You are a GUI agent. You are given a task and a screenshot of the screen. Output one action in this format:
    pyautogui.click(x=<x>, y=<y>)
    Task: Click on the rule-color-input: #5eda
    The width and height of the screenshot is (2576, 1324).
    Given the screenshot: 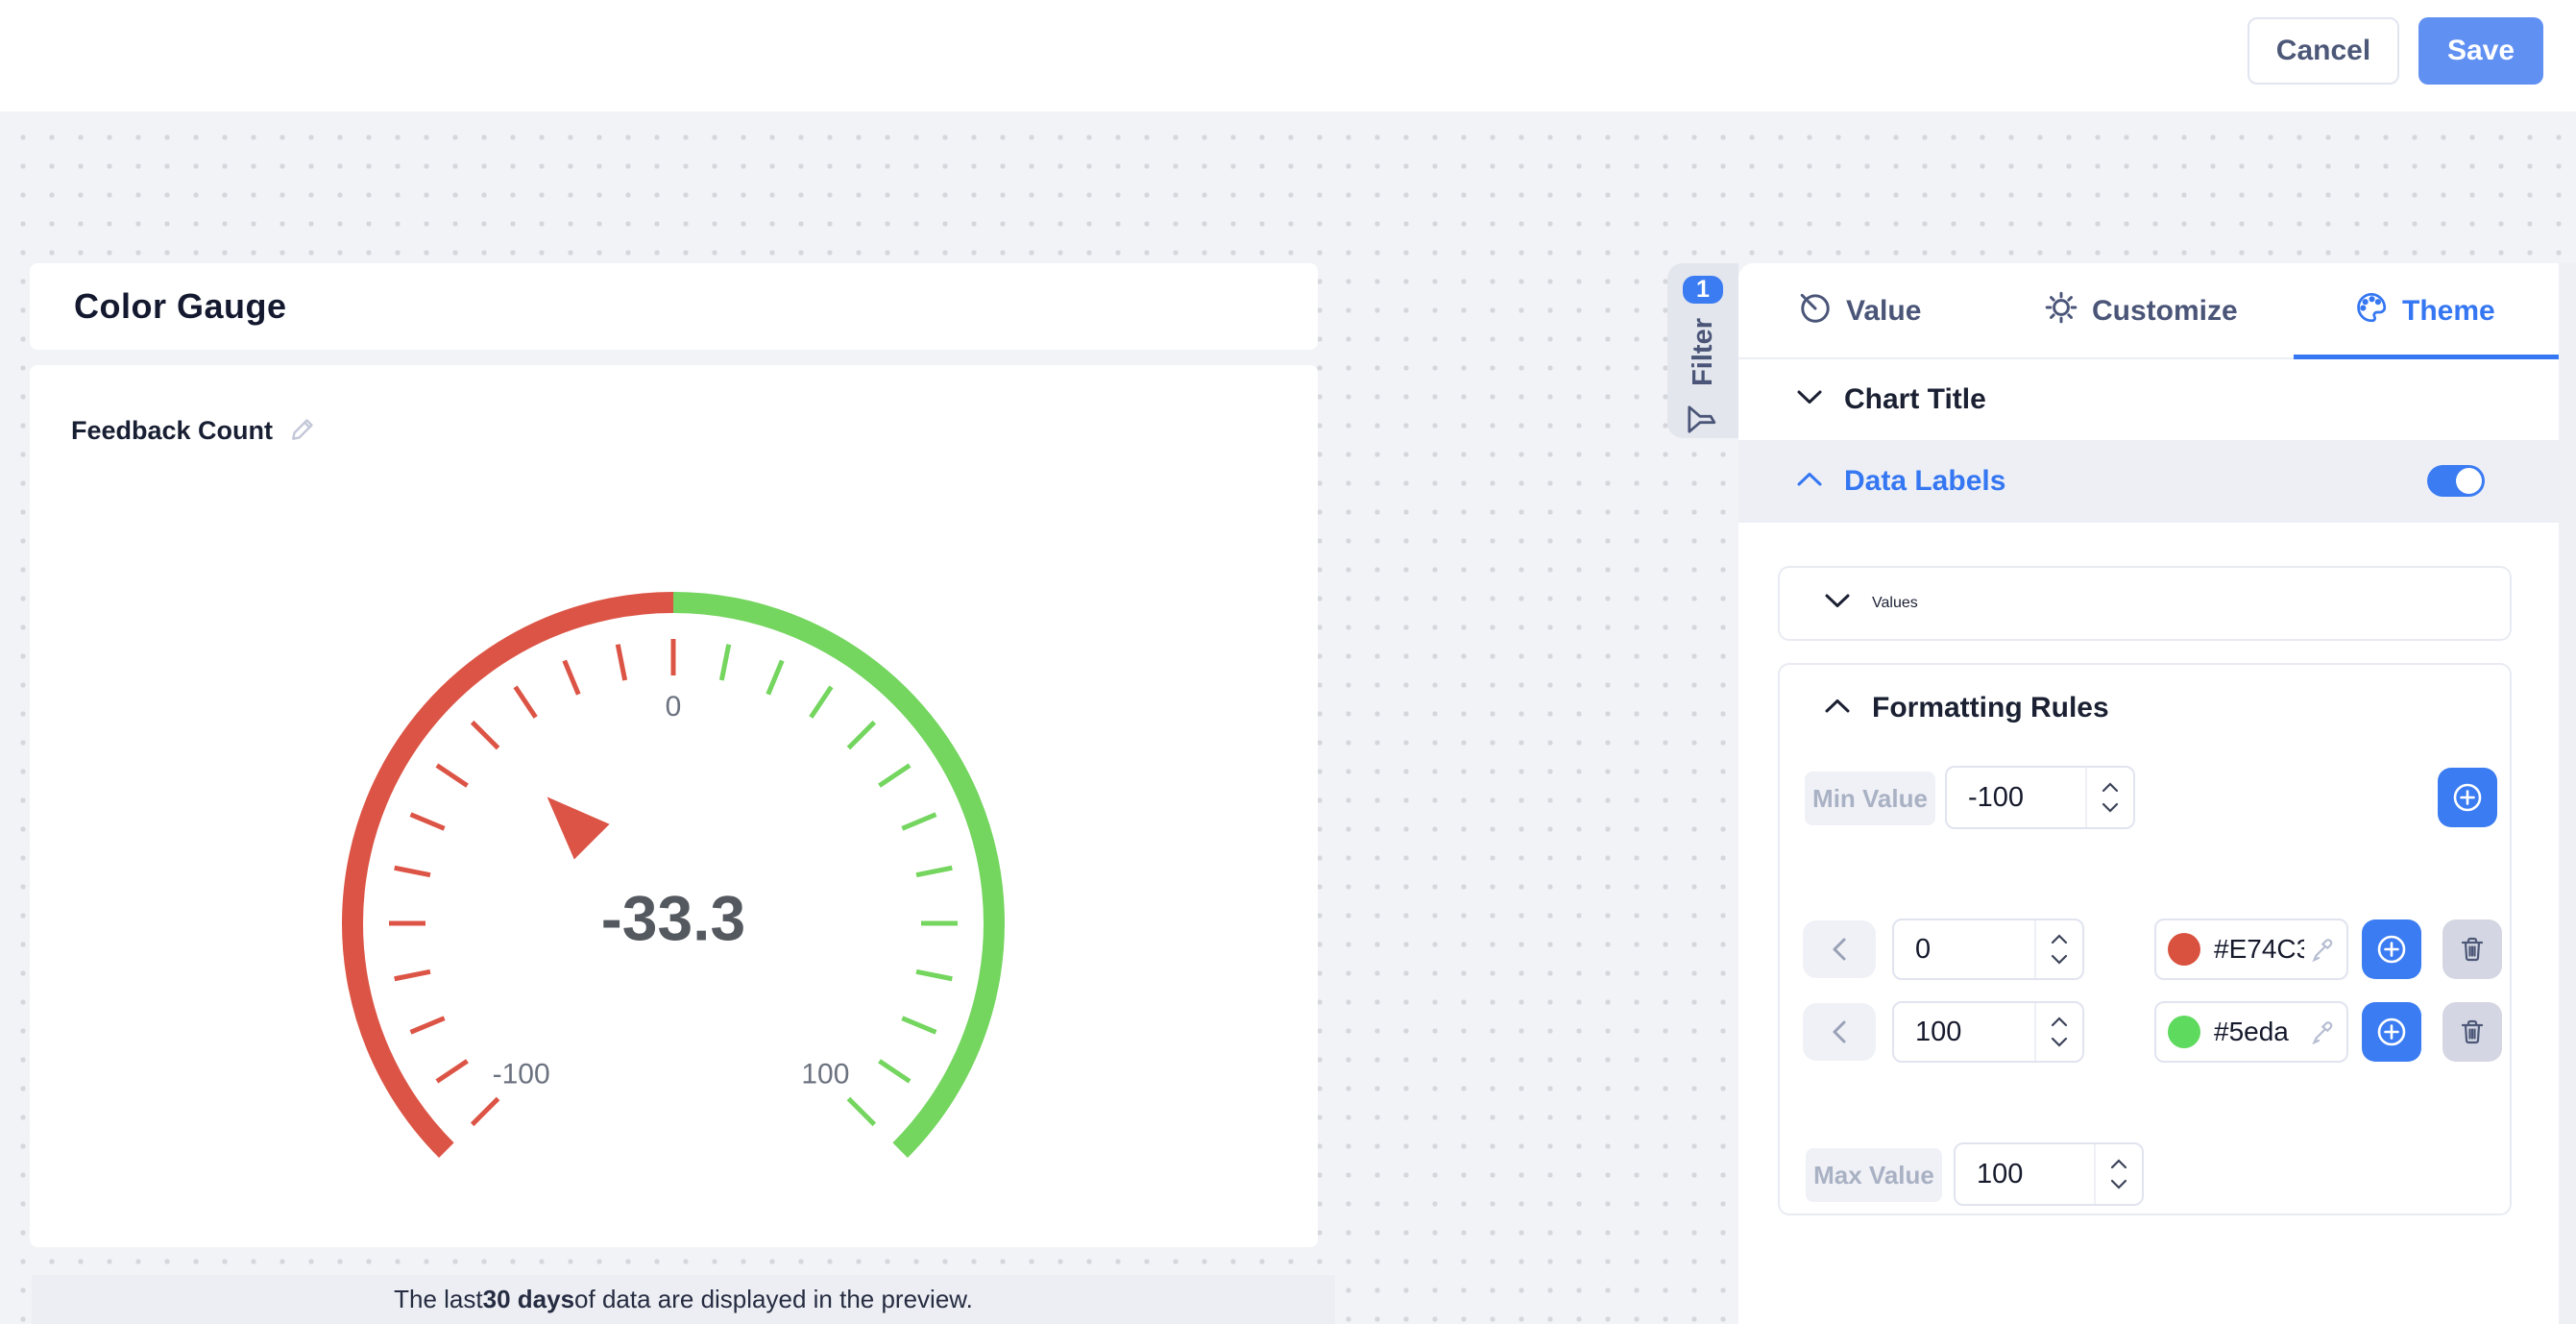 What is the action you would take?
    pyautogui.click(x=2251, y=1032)
    